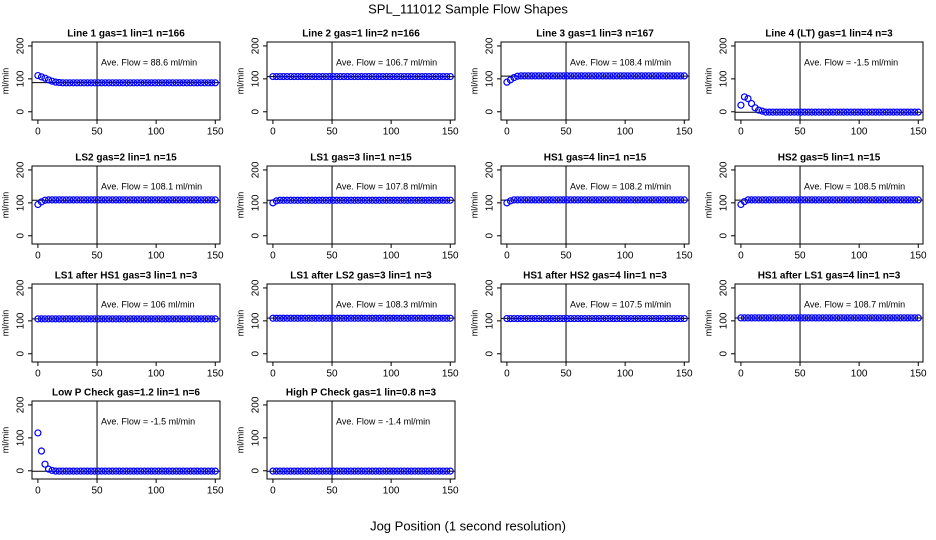  Describe the element at coordinates (595, 158) in the screenshot. I see `panel-title: HS1 gas=4 lin=1 n=15` at that location.